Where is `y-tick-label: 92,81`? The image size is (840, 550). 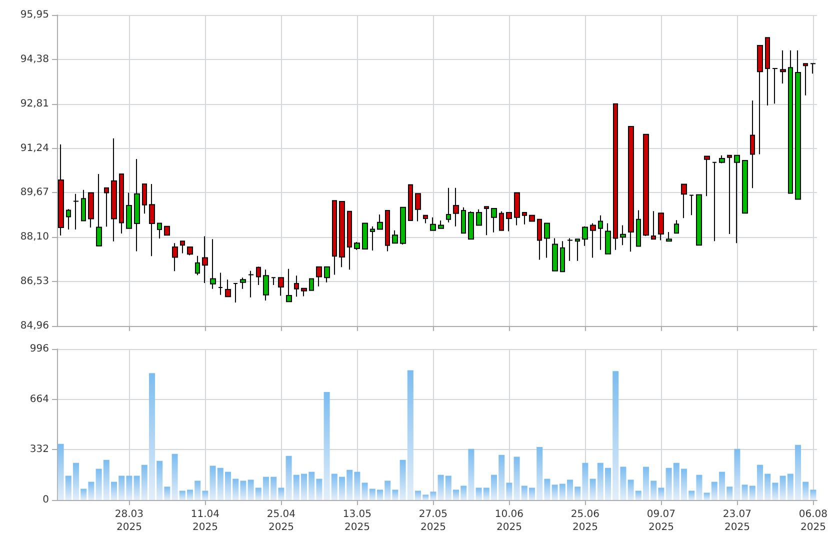 y-tick-label: 92,81 is located at coordinates (34, 104).